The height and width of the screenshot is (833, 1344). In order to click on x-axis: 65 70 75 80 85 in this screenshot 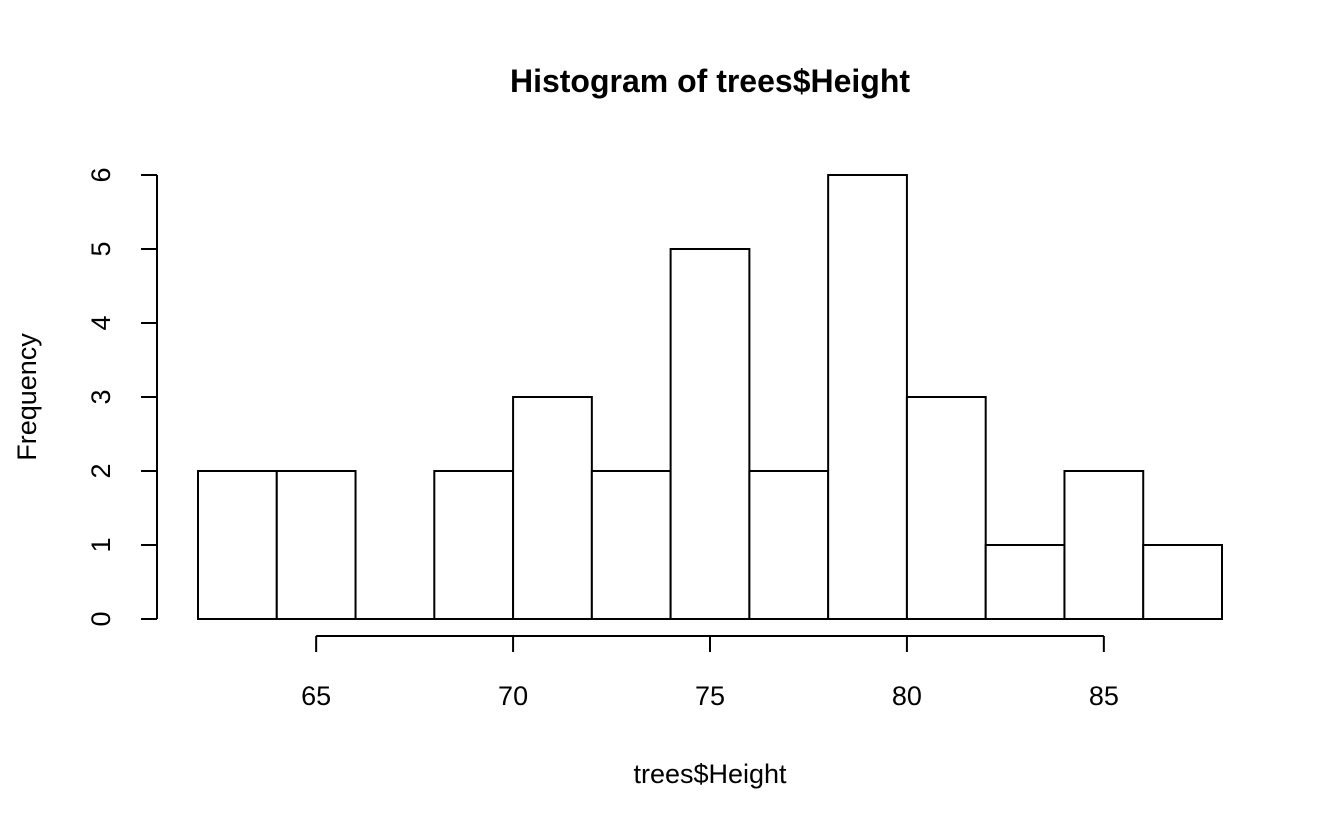, I will do `click(710, 673)`.